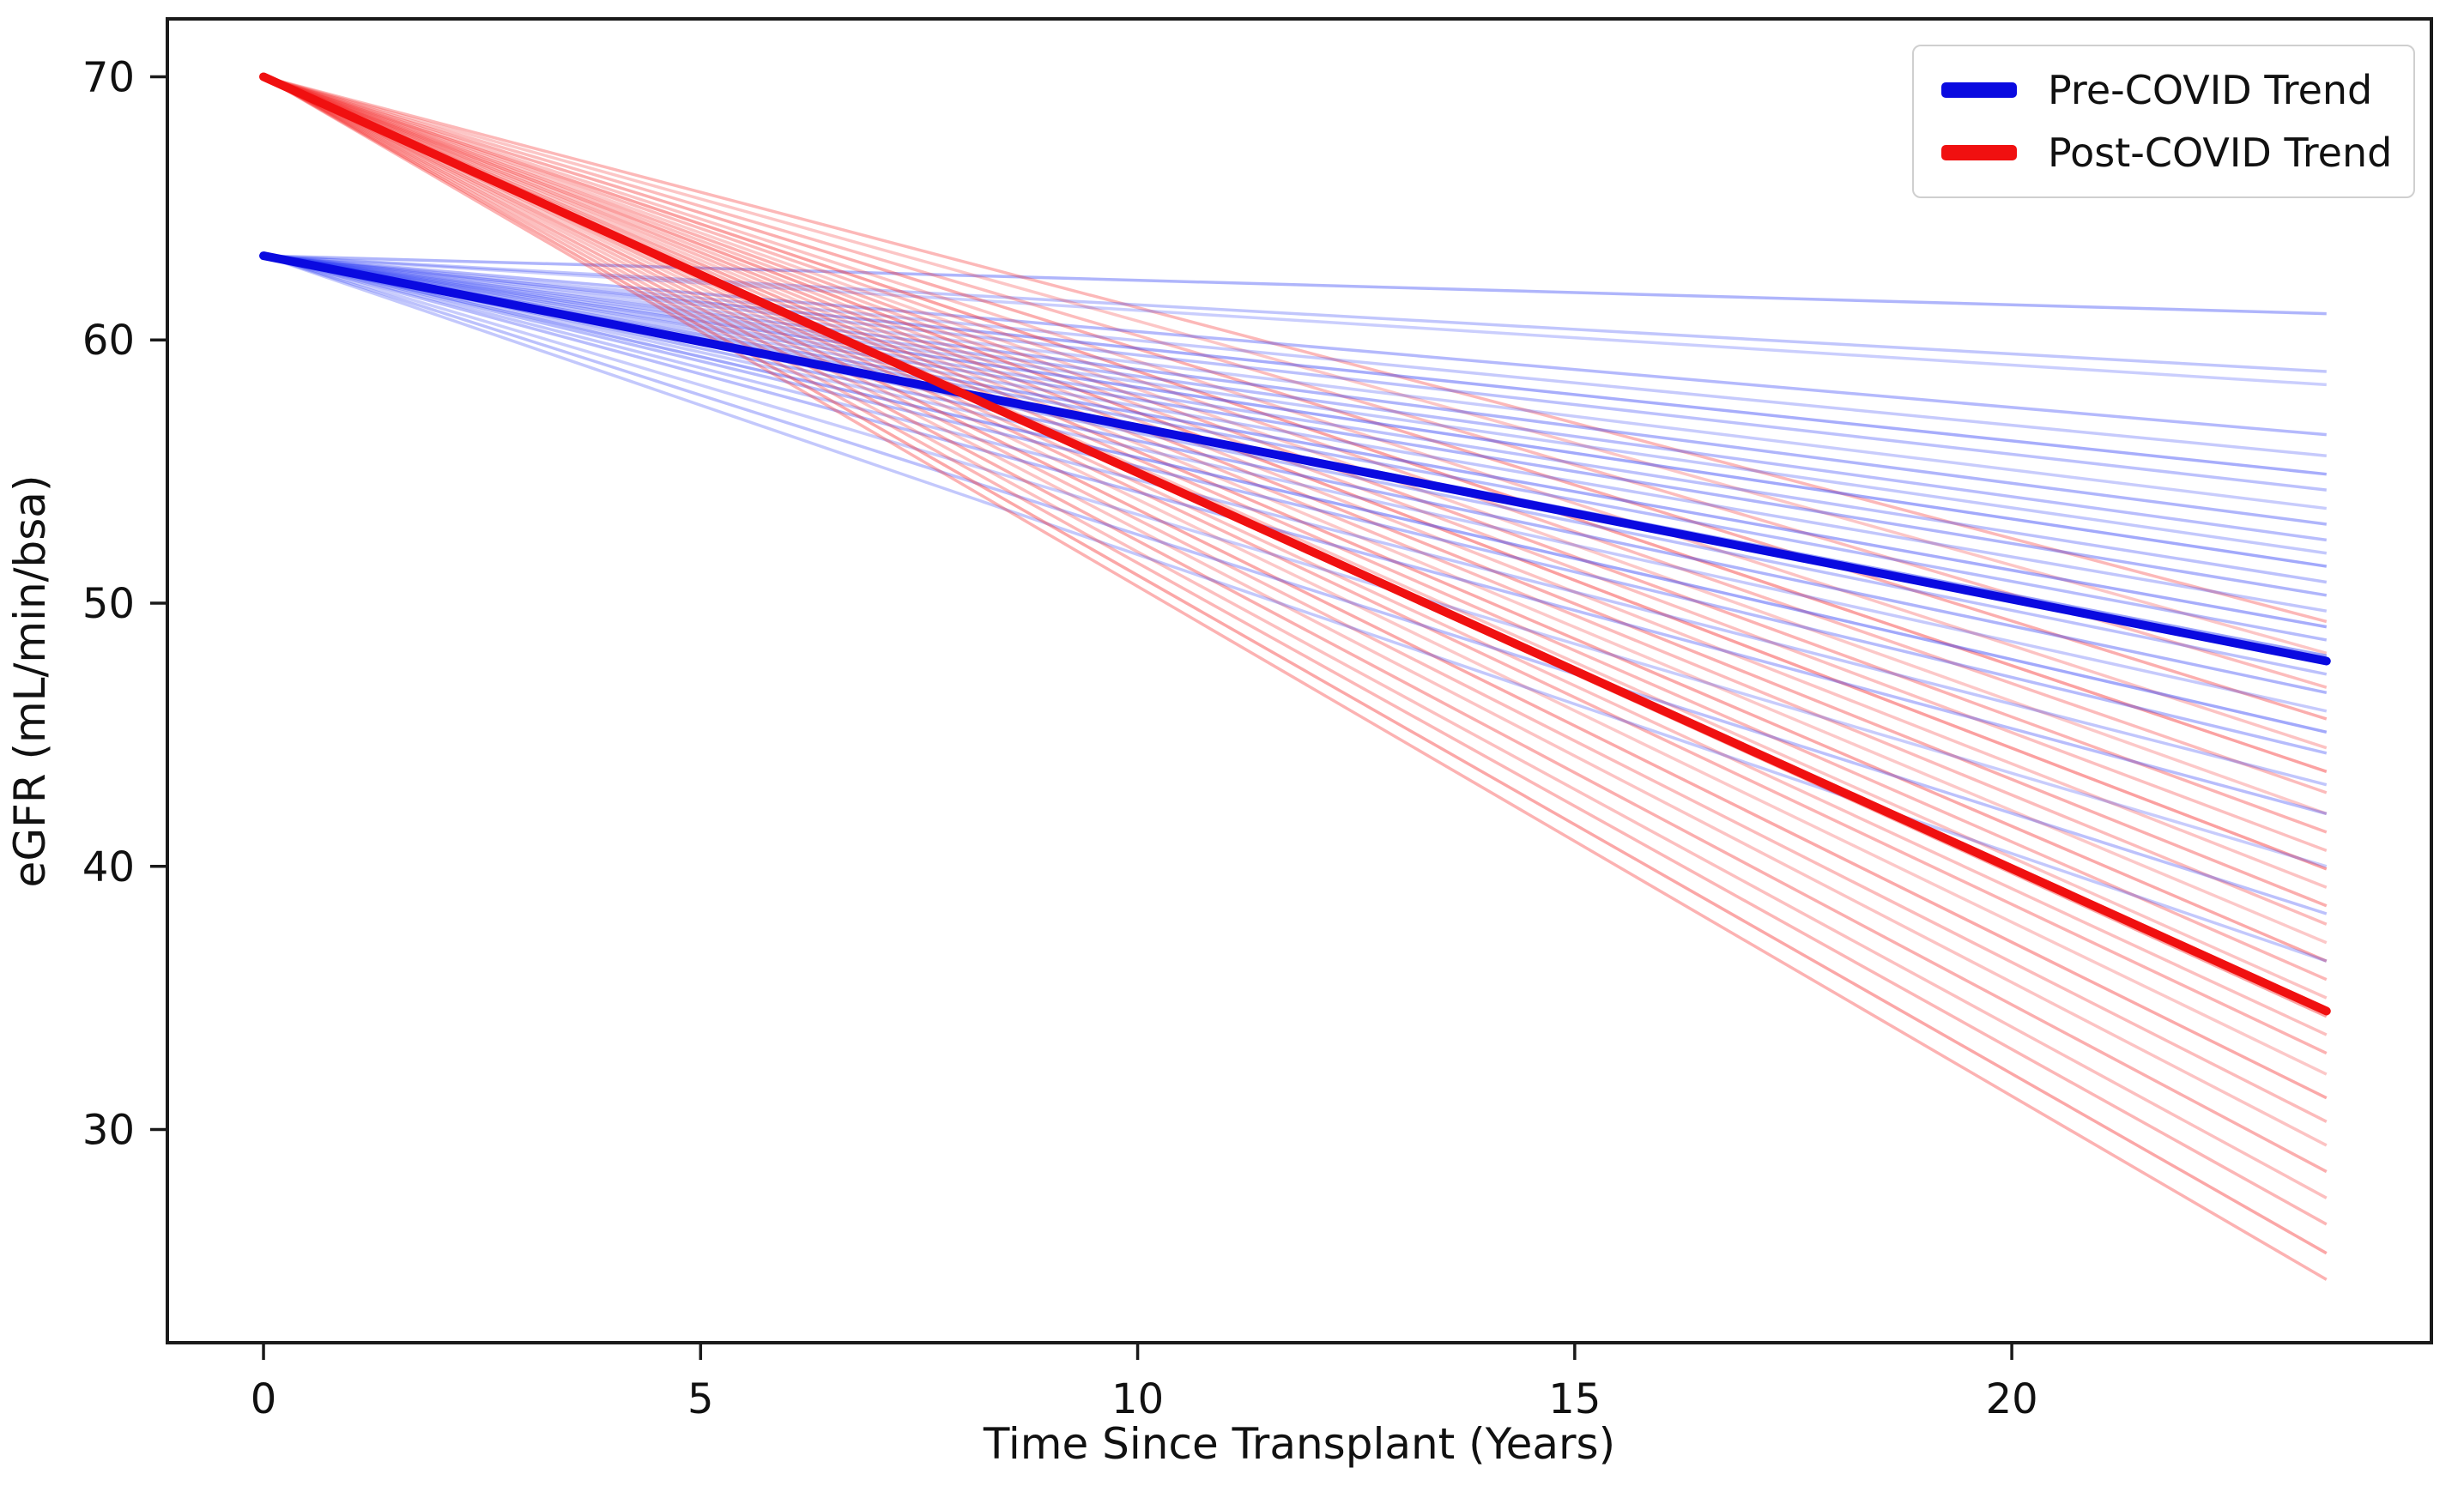 This screenshot has width=2464, height=1486. What do you see at coordinates (108, 341) in the screenshot?
I see `y-tick-label: 60` at bounding box center [108, 341].